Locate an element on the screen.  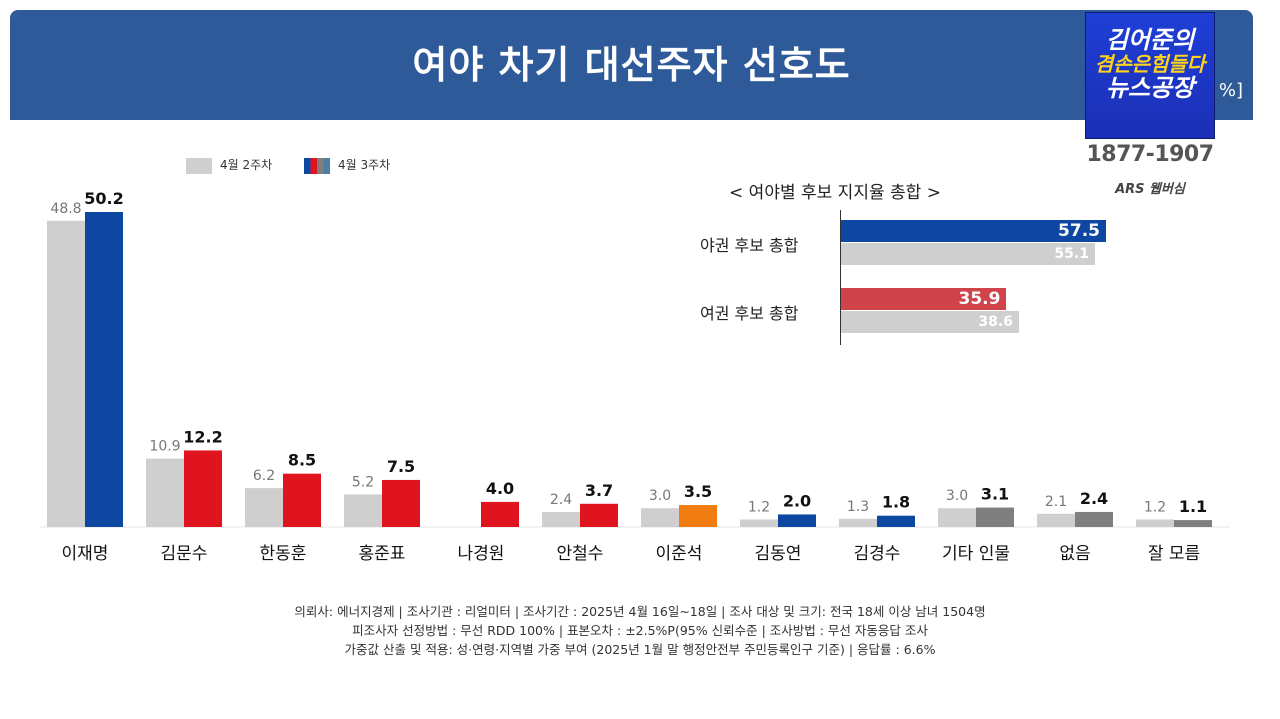
legend-item-curr: 4월 3주차 is located at coordinates (347, 165).